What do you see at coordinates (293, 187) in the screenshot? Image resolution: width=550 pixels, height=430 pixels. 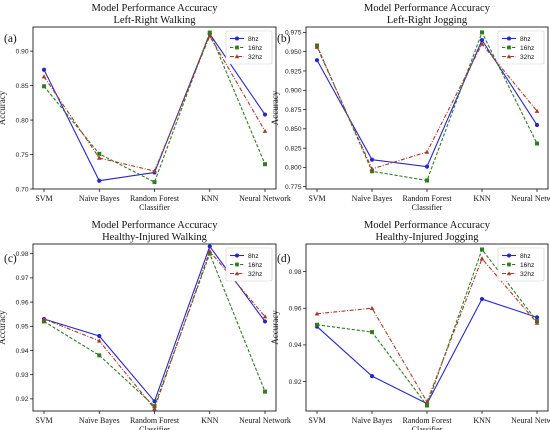 I see `y-tick-label: 0.775` at bounding box center [293, 187].